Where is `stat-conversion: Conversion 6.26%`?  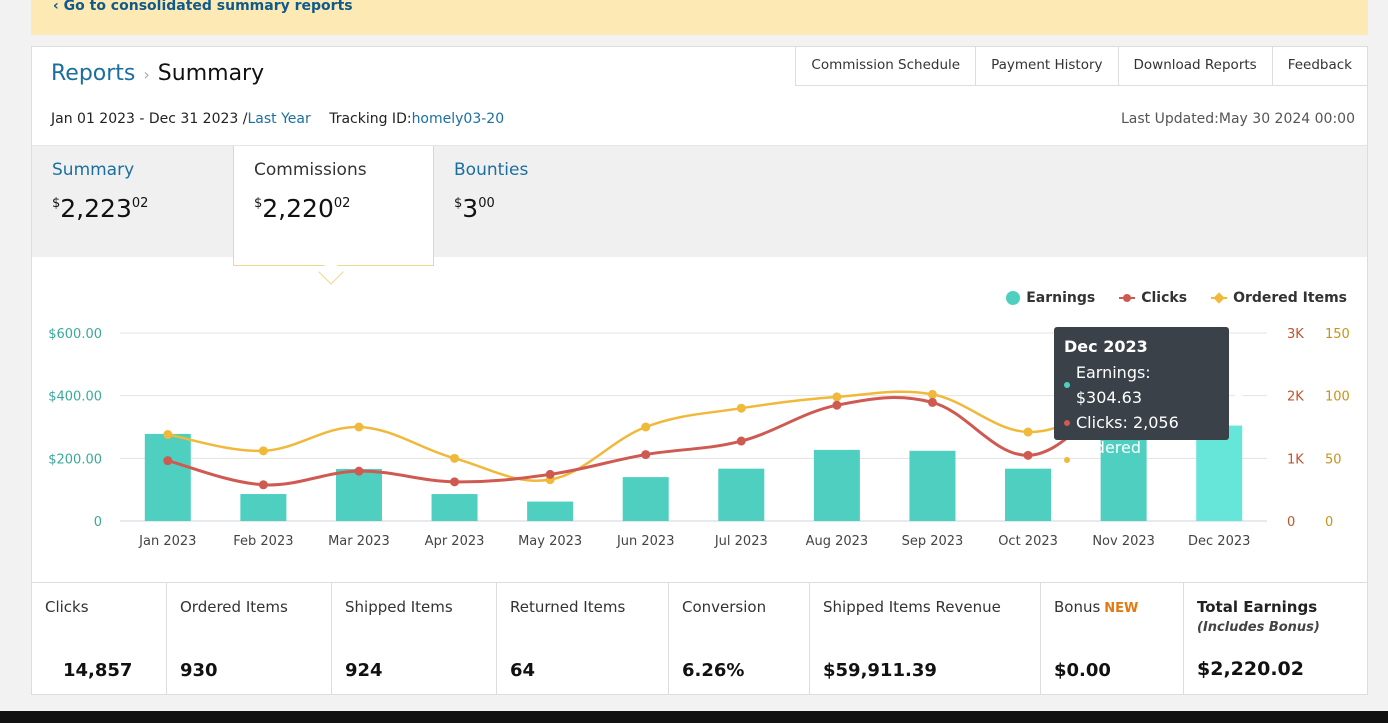
stat-conversion: Conversion 6.26% is located at coordinates (739, 639).